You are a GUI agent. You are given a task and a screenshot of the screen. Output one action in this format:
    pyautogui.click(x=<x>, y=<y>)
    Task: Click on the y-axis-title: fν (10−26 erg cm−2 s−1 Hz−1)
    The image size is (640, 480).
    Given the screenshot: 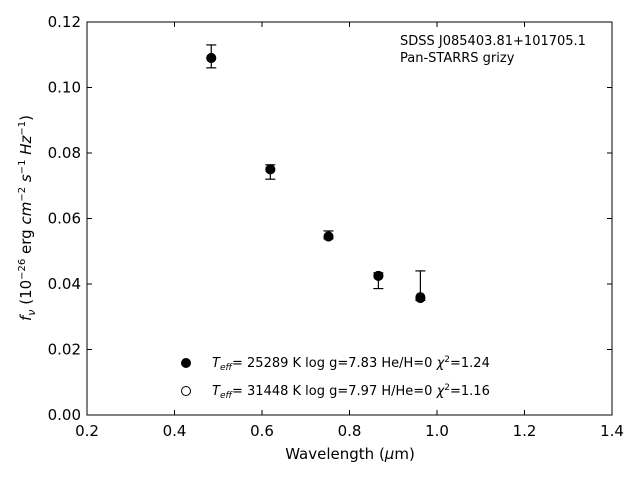 What is the action you would take?
    pyautogui.click(x=27, y=218)
    